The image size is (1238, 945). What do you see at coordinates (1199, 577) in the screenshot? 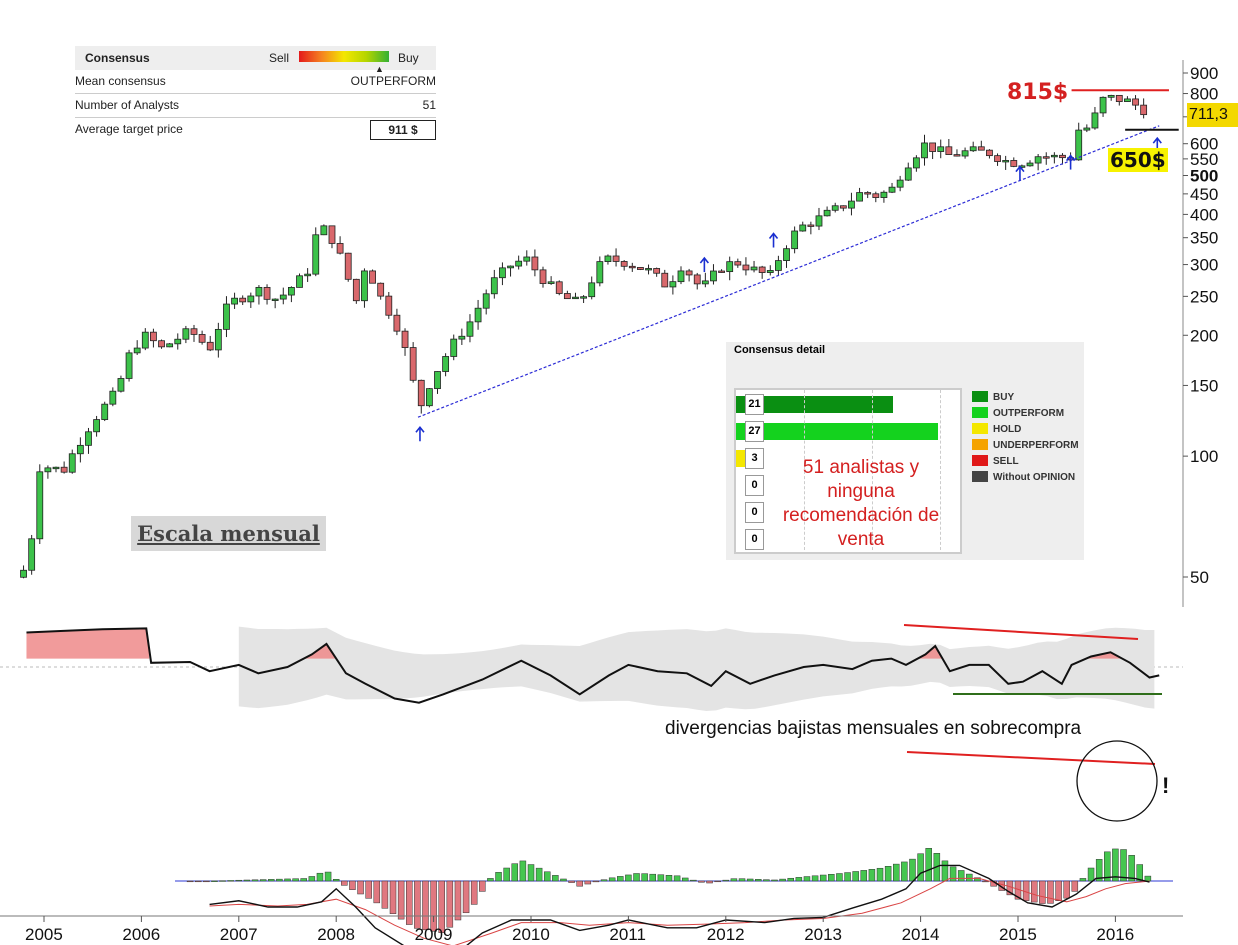
I see `price-tick-label: 50` at bounding box center [1199, 577].